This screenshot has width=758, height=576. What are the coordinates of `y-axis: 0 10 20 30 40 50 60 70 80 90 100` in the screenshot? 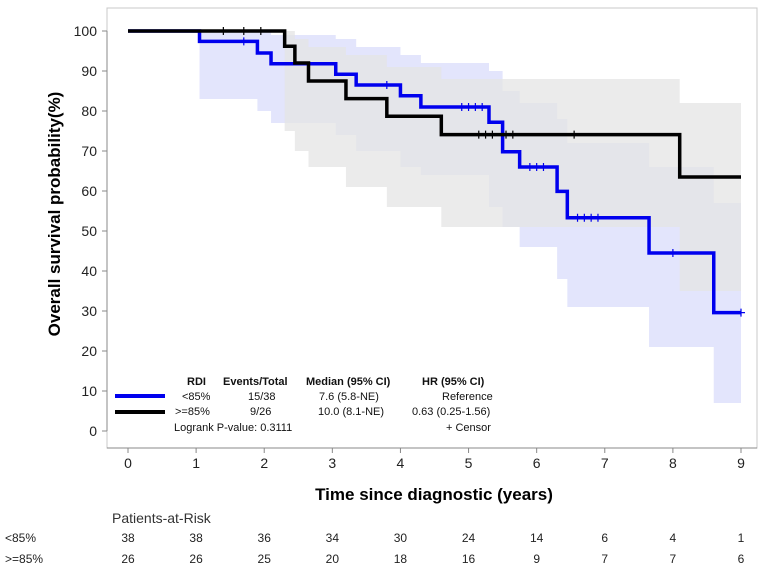 It's located at (91, 231).